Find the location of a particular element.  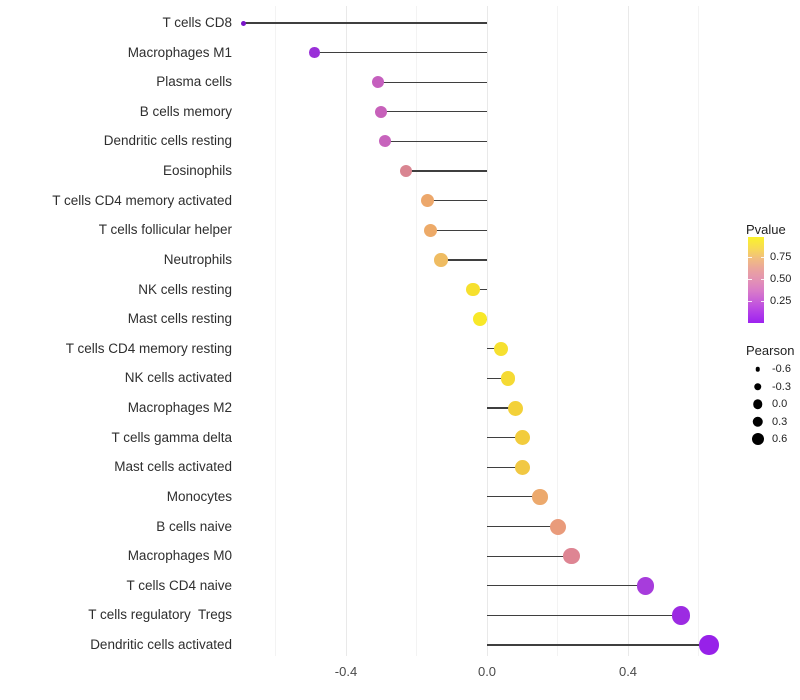

y-axis-label: T cells follicular helper is located at coordinates (165, 230).